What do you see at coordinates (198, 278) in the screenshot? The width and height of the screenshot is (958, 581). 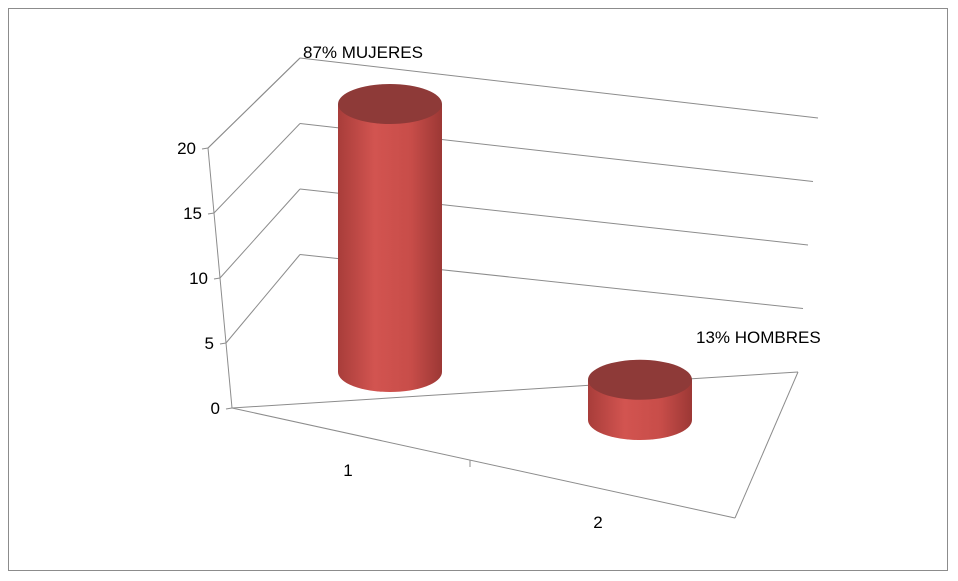 I see `y-tick-label-10: 10` at bounding box center [198, 278].